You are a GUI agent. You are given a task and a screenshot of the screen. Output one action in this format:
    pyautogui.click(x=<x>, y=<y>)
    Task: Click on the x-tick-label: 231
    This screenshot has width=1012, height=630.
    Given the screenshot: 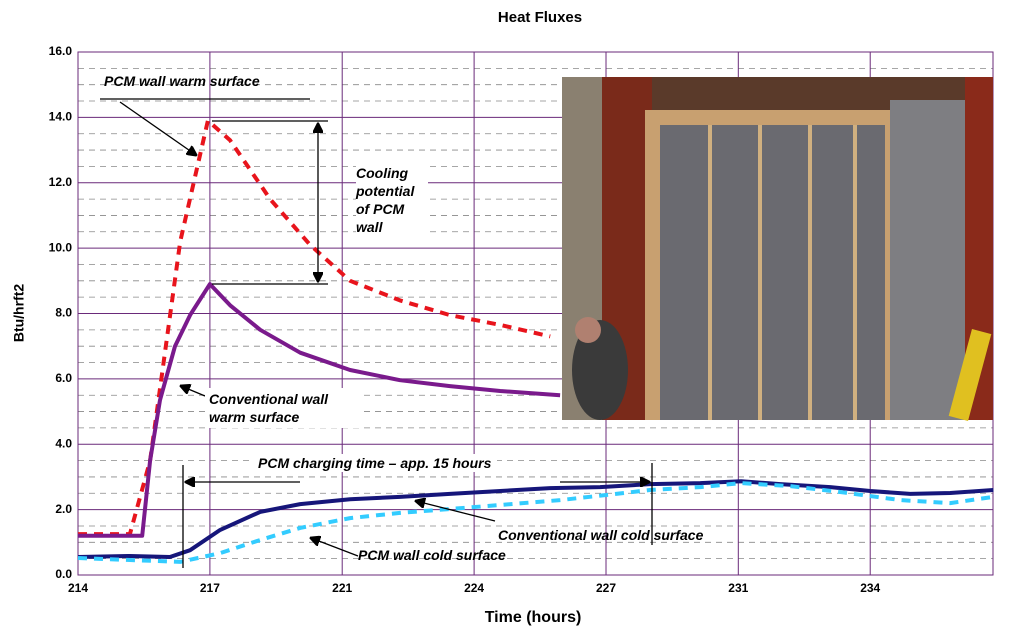 What is the action you would take?
    pyautogui.click(x=738, y=588)
    